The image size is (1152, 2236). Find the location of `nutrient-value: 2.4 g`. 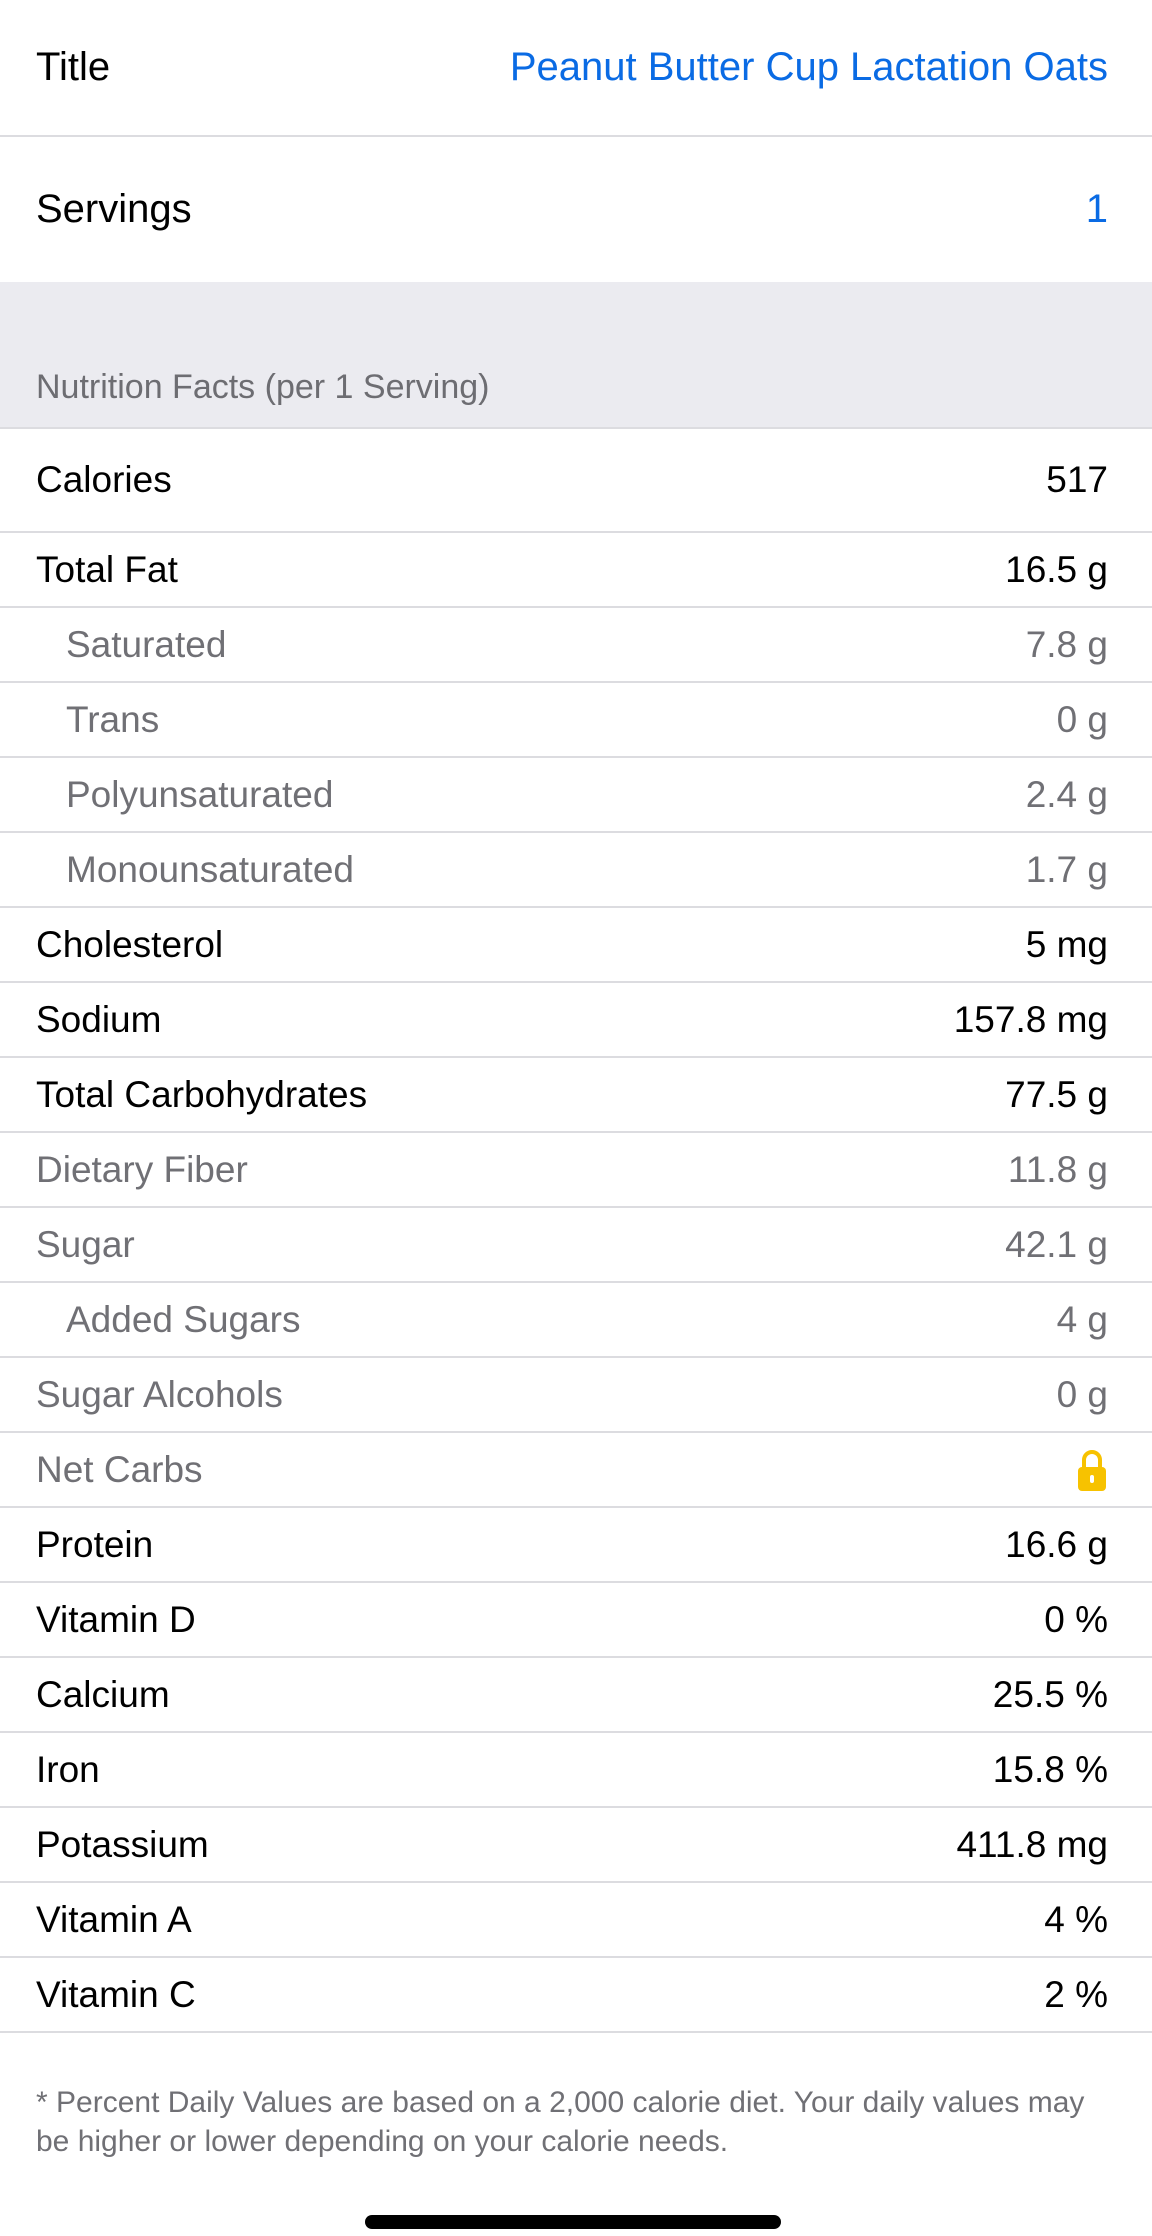

nutrient-value: 2.4 g is located at coordinates (1066, 794).